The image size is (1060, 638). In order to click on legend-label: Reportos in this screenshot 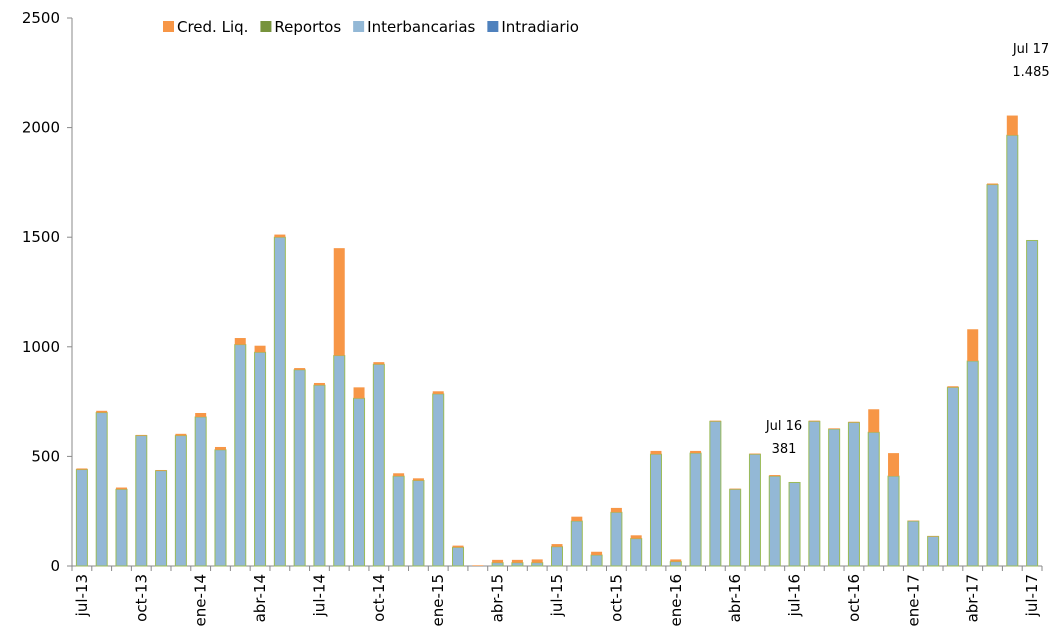, I will do `click(307, 27)`.